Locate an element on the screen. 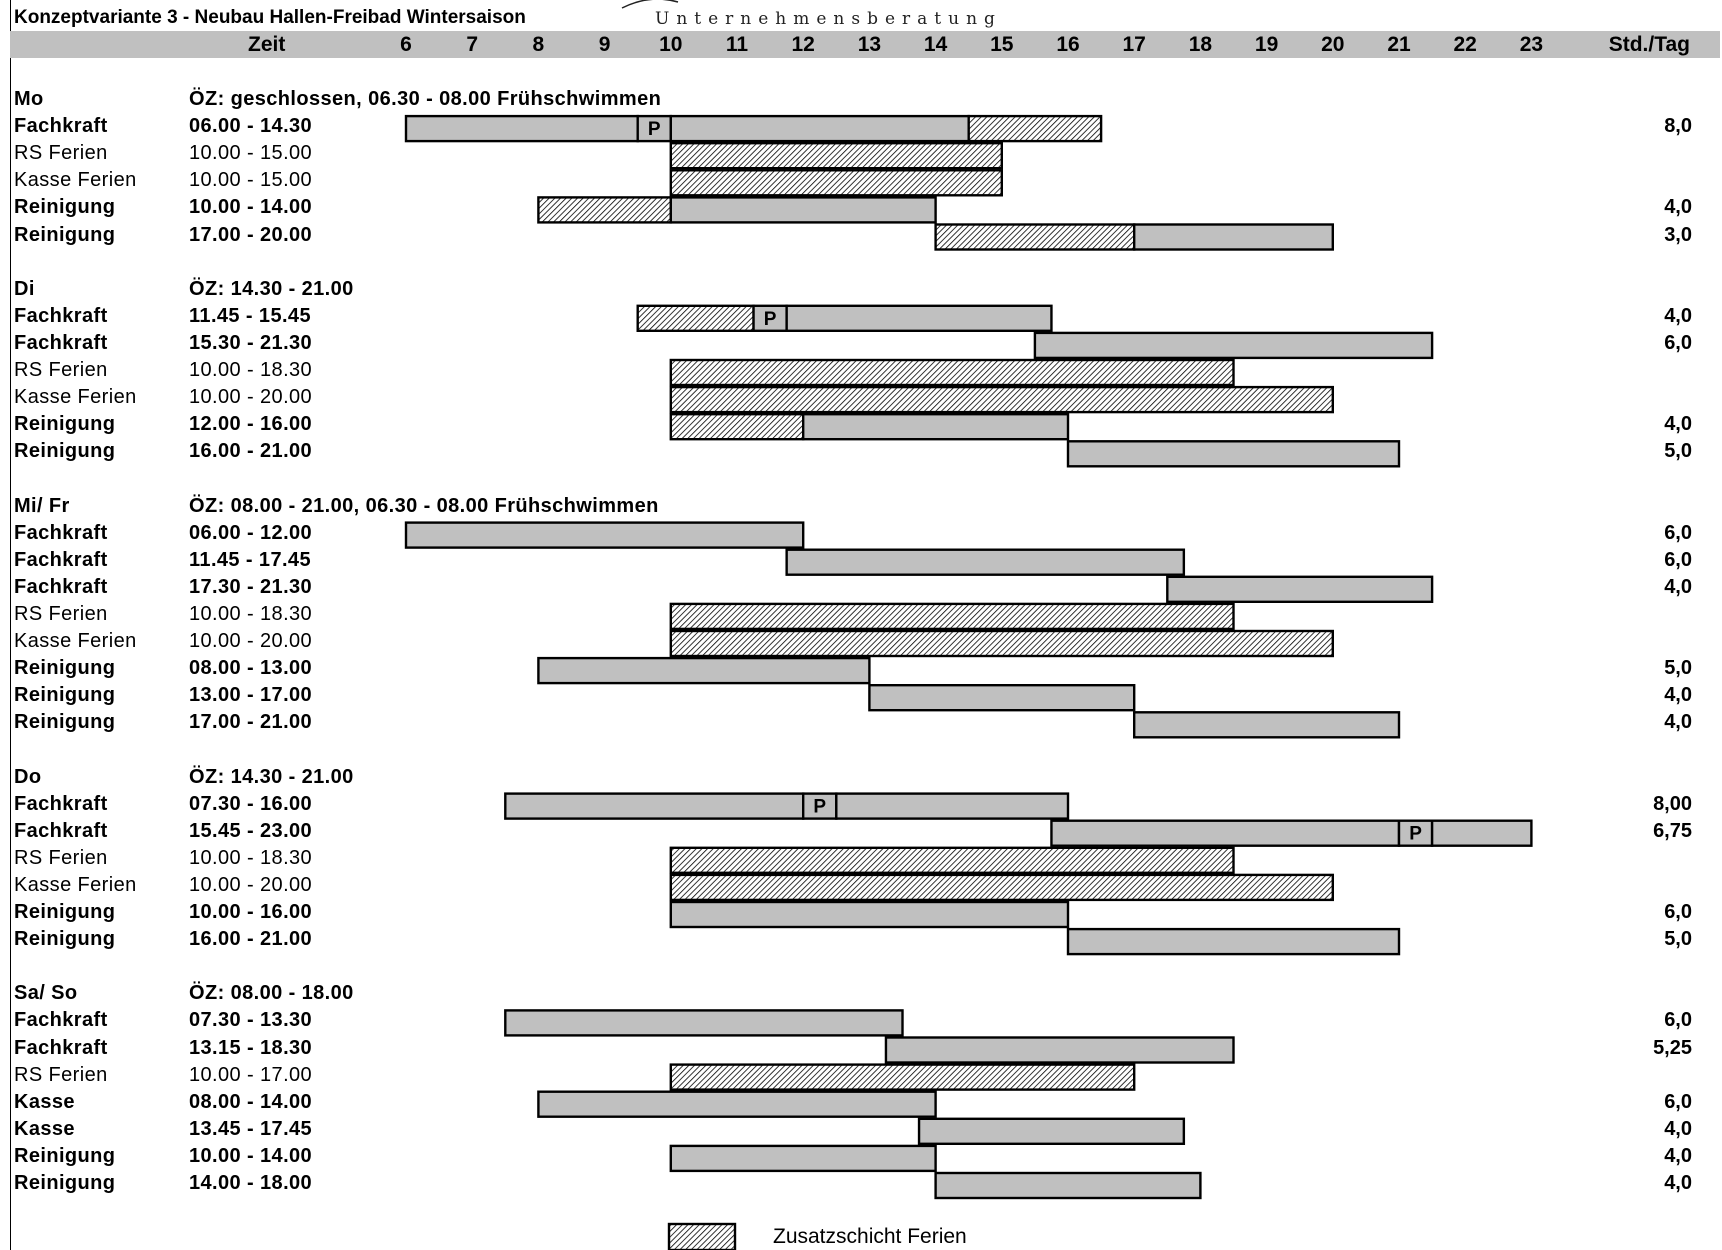 The height and width of the screenshot is (1250, 1722). hours-per-day-value: 6,75 is located at coordinates (1672, 830).